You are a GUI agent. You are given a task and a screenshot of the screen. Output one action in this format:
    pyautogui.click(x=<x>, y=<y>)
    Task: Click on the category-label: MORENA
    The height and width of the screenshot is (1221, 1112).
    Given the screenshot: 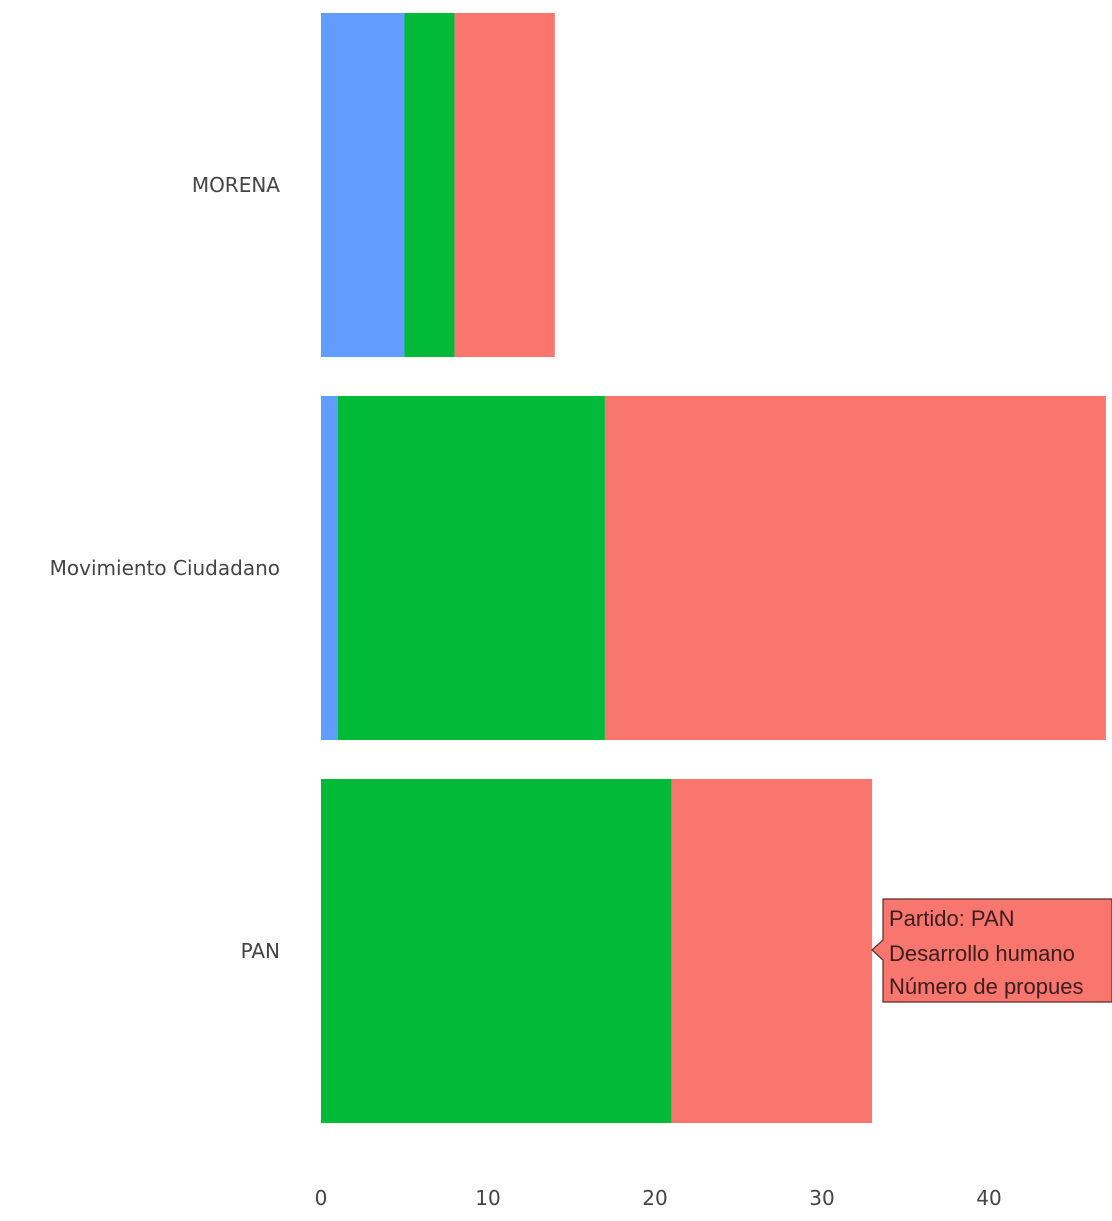 What is the action you would take?
    pyautogui.click(x=236, y=185)
    